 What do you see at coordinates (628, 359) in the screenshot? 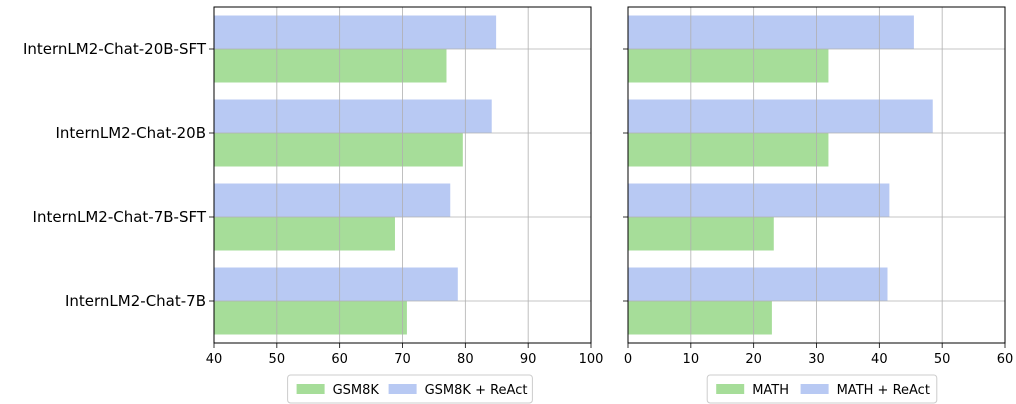
I see `x-tick-label: 0` at bounding box center [628, 359].